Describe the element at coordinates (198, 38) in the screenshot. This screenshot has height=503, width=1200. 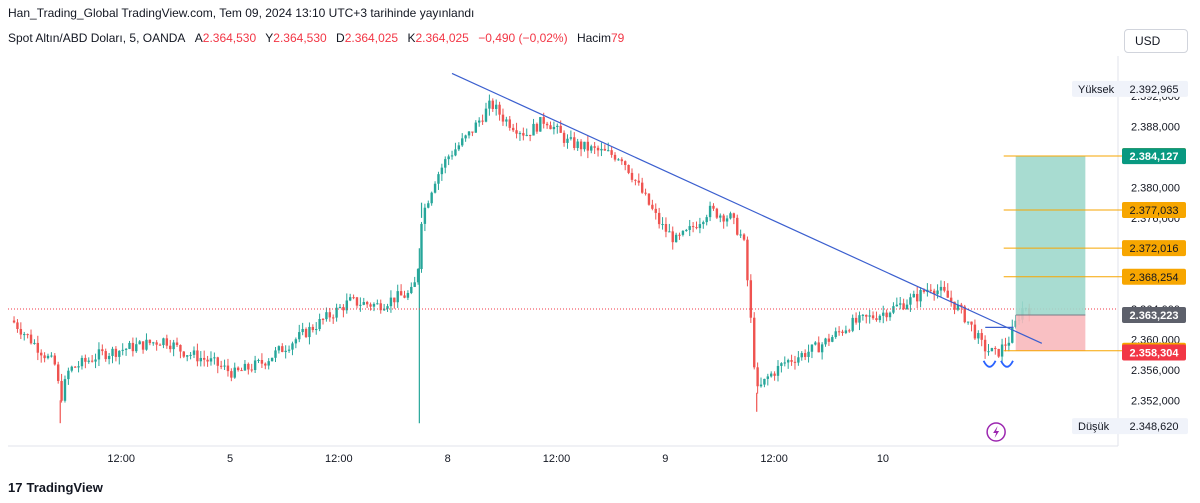
I see `open-key: A` at that location.